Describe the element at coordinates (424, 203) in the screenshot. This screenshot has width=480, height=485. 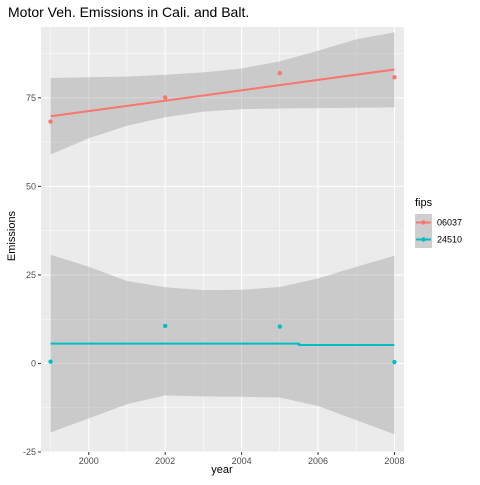
I see `legend-title: fips` at that location.